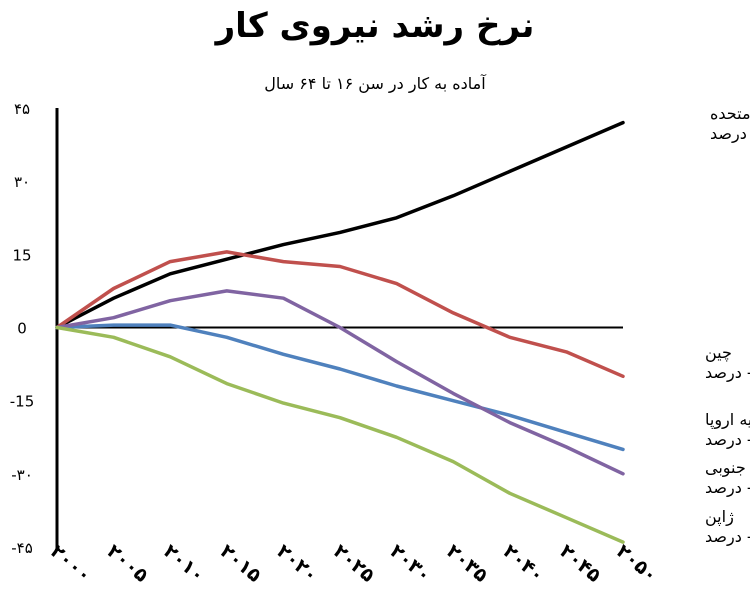  I want to click on series-name-label: اتحادیه اروپا, so click(727, 420).